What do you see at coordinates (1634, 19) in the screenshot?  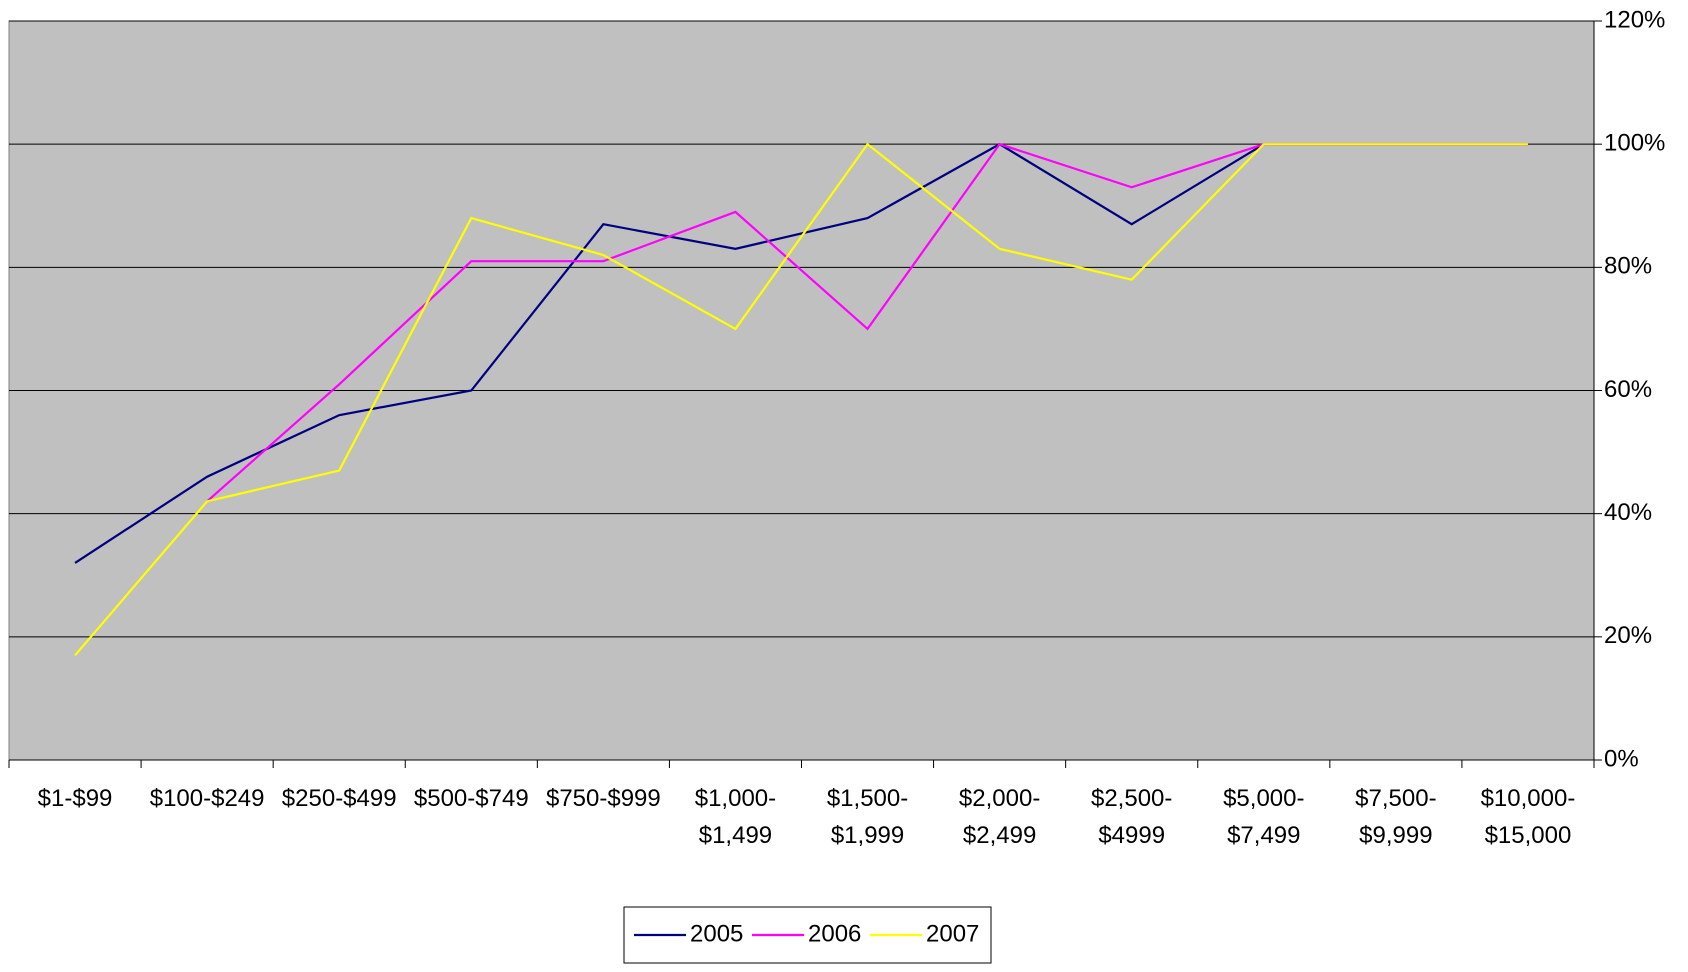 I see `y-tick-label: 120%` at bounding box center [1634, 19].